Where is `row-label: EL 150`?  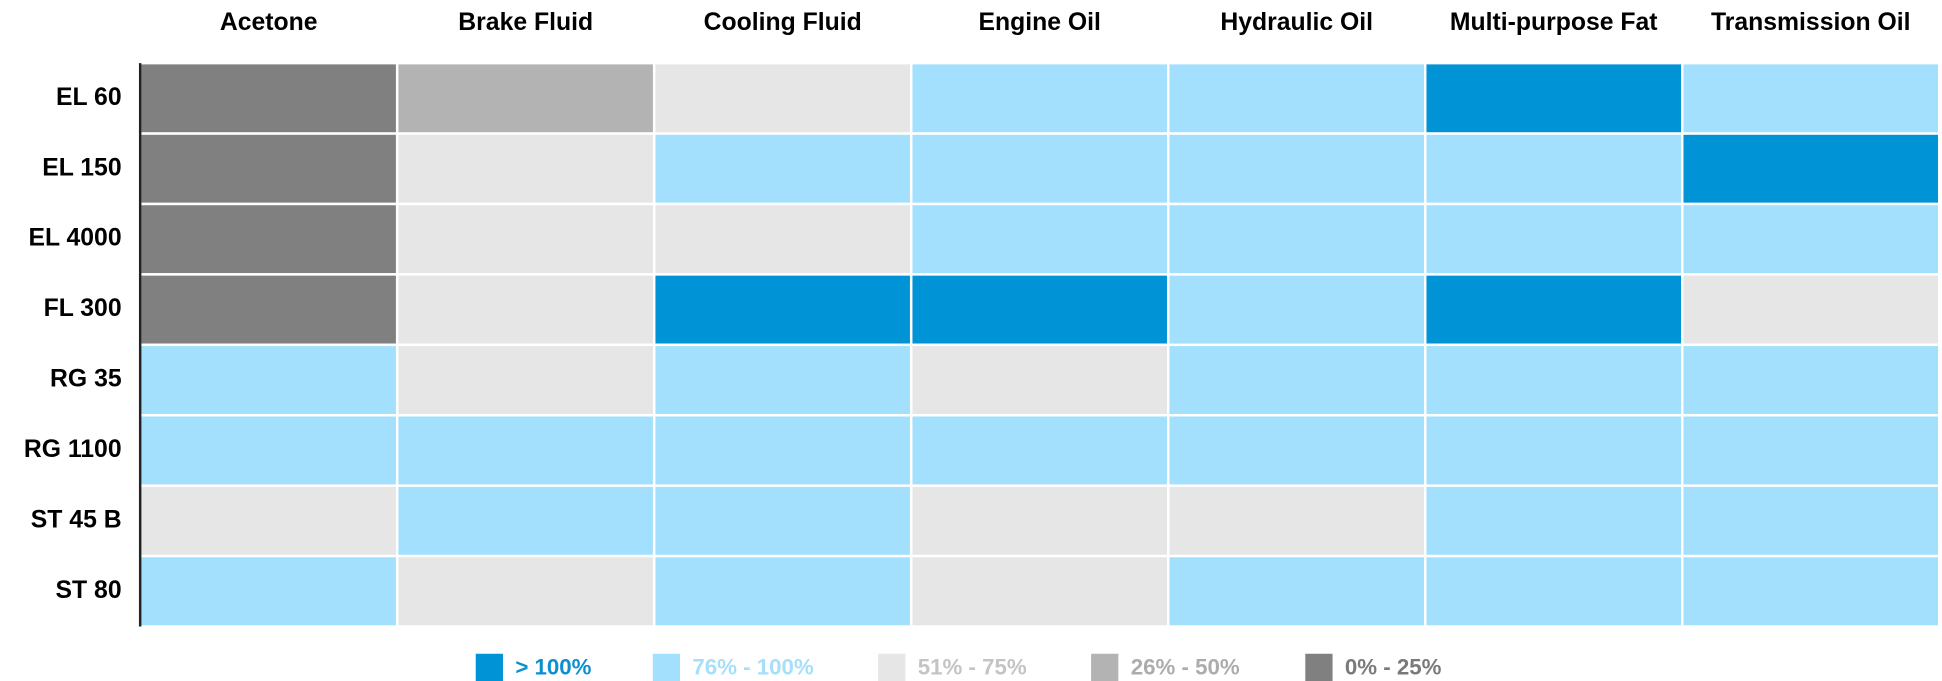
row-label: EL 150 is located at coordinates (81, 167).